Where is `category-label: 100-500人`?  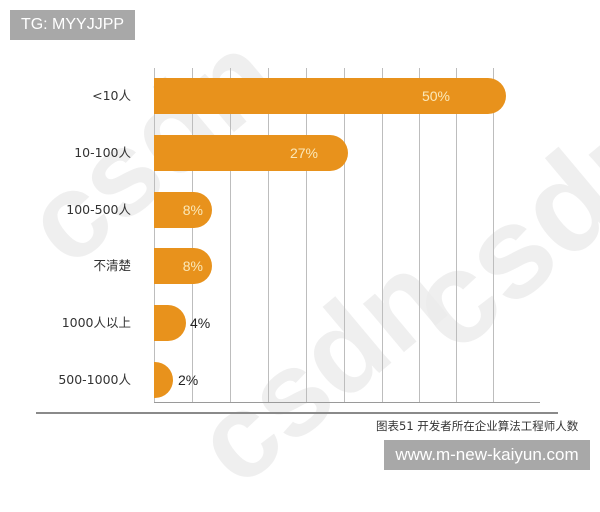 category-label: 100-500人 is located at coordinates (98, 209).